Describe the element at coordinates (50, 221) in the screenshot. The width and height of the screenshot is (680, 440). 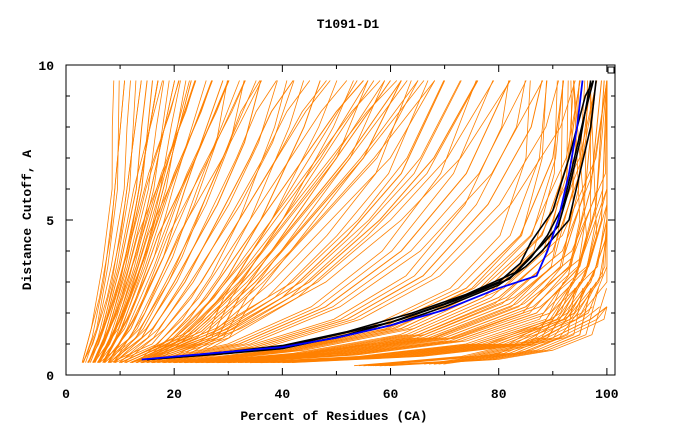
I see `y-tick-label: 5` at that location.